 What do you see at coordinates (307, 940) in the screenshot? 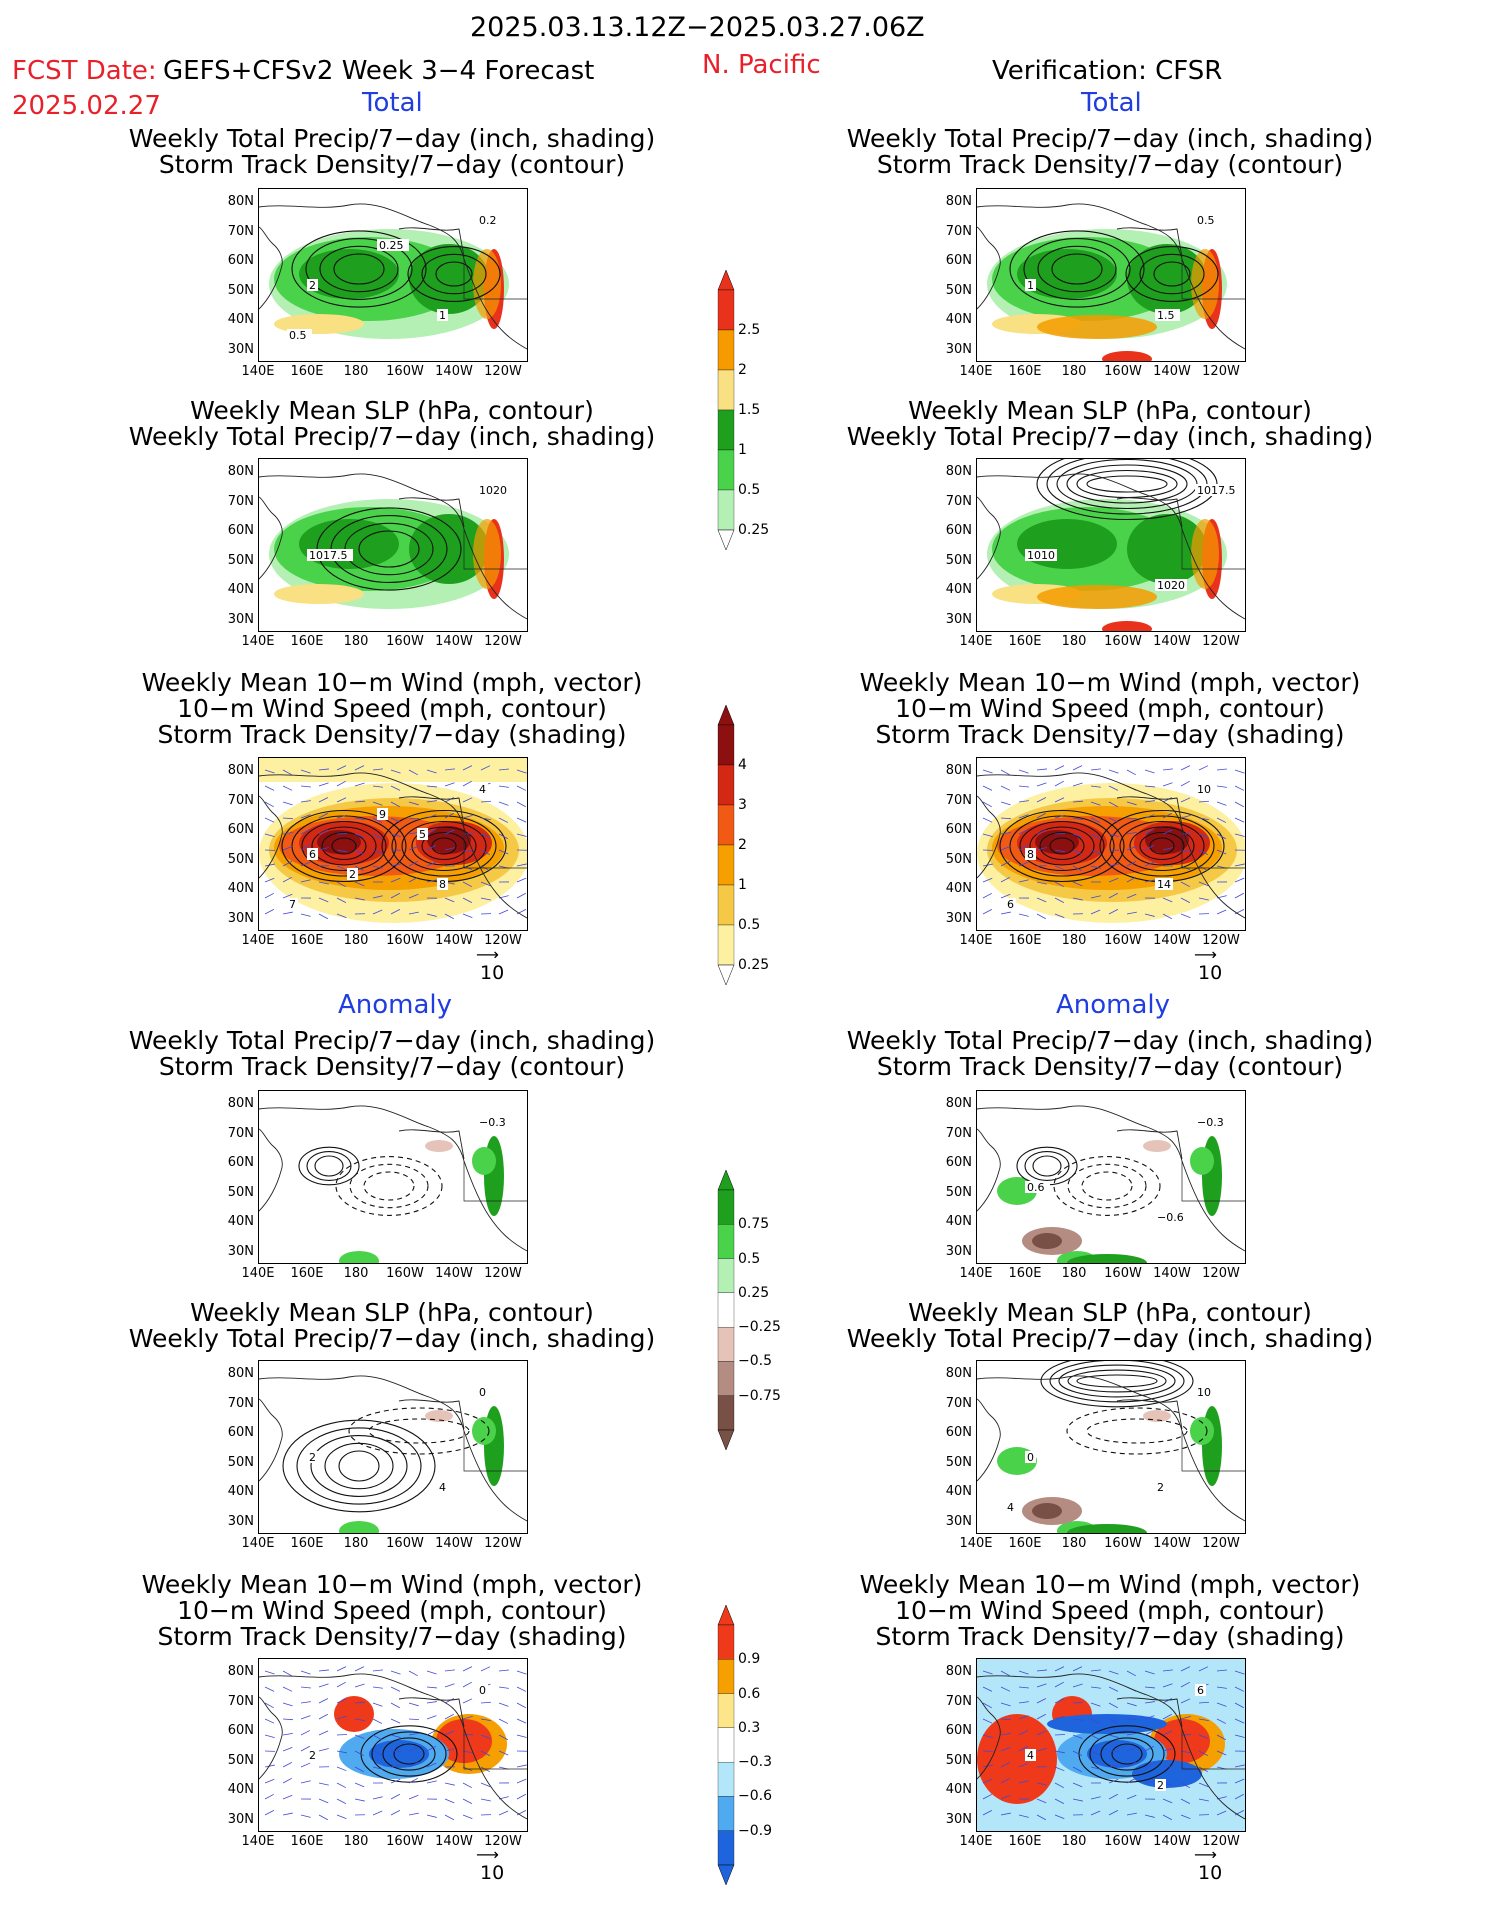
I see `lon-tick-label: 160E` at bounding box center [307, 940].